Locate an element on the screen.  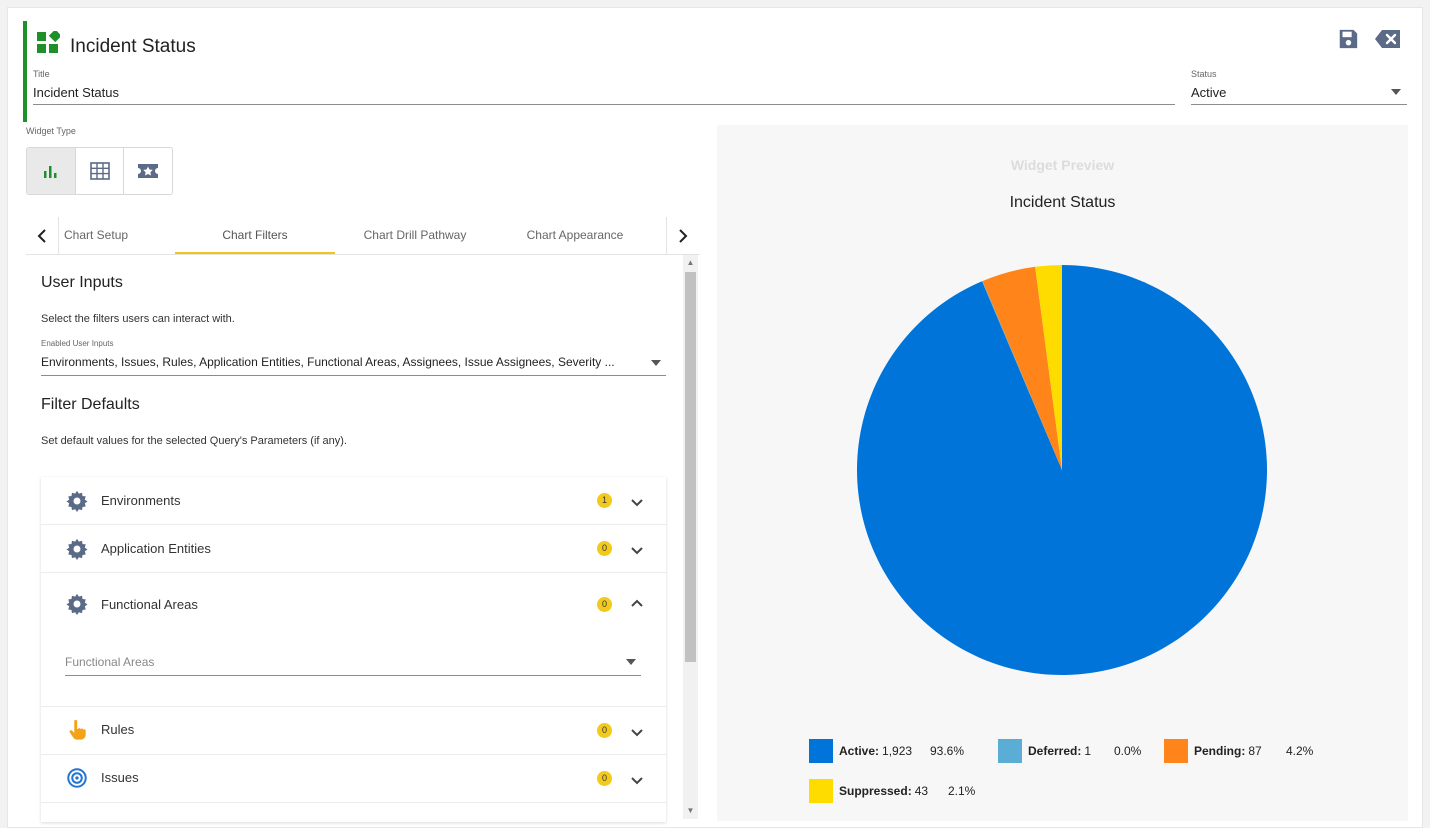
status-select: Active is located at coordinates (1209, 92).